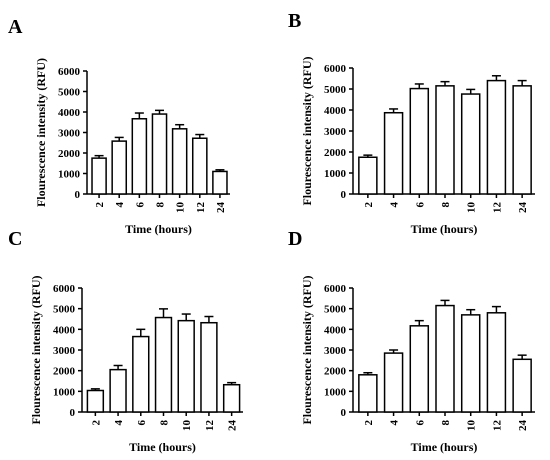 Image resolution: width=550 pixels, height=460 pixels. What do you see at coordinates (15, 27) in the screenshot?
I see `panel-label: A` at bounding box center [15, 27].